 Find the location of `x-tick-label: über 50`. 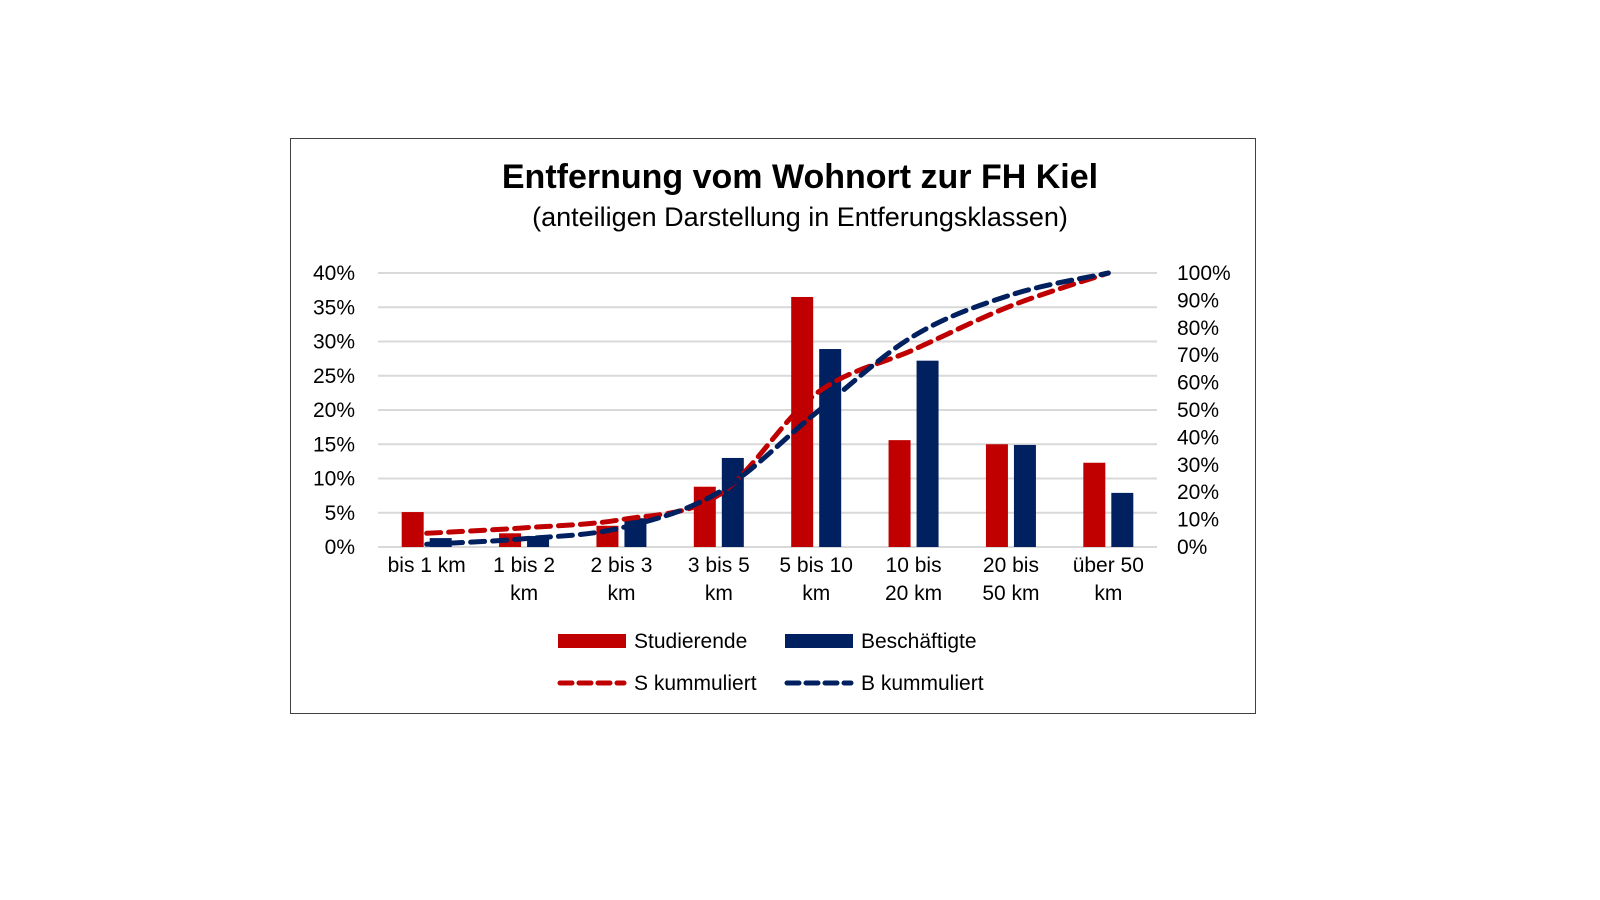

x-tick-label: über 50 is located at coordinates (1108, 565).